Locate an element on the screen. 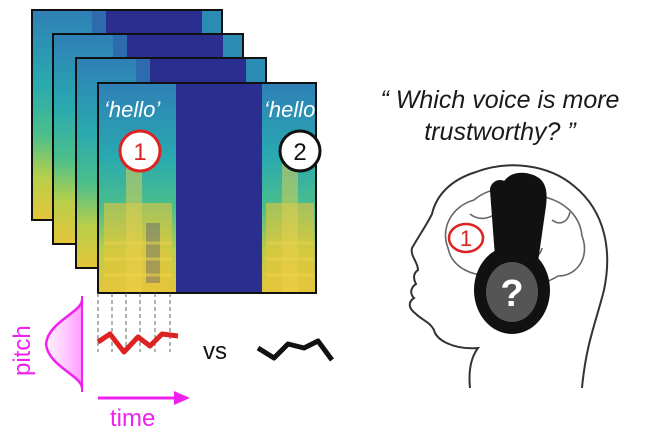 The height and width of the screenshot is (432, 654). time-axis-label: time is located at coordinates (132, 418).